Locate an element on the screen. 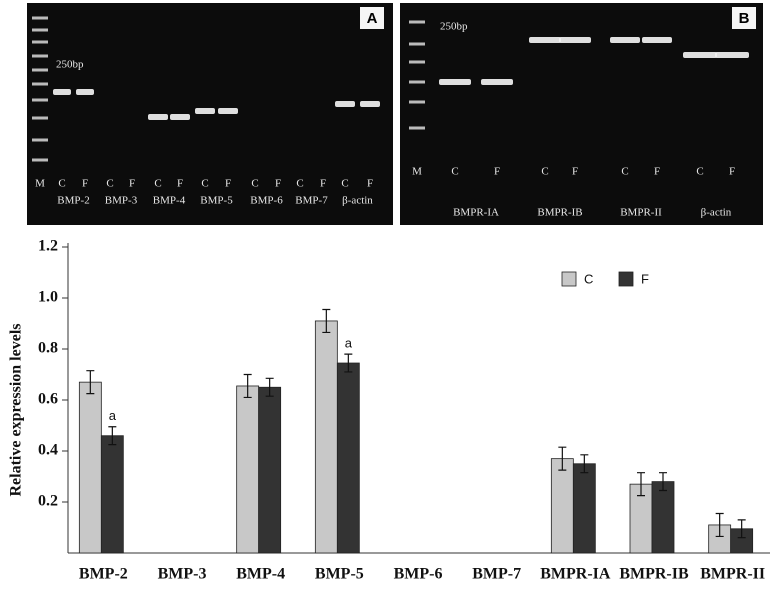  x-tick-label: BMP-7 is located at coordinates (496, 574).